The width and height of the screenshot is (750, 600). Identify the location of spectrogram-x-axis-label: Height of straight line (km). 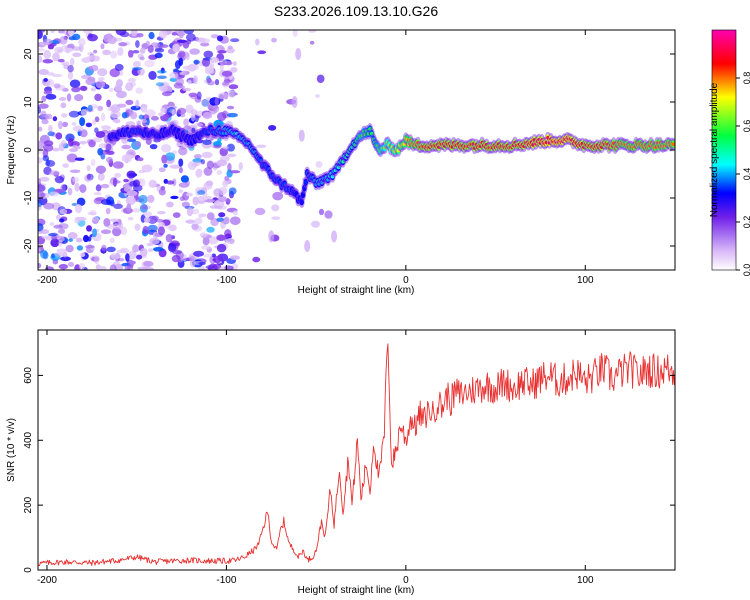
(356, 290).